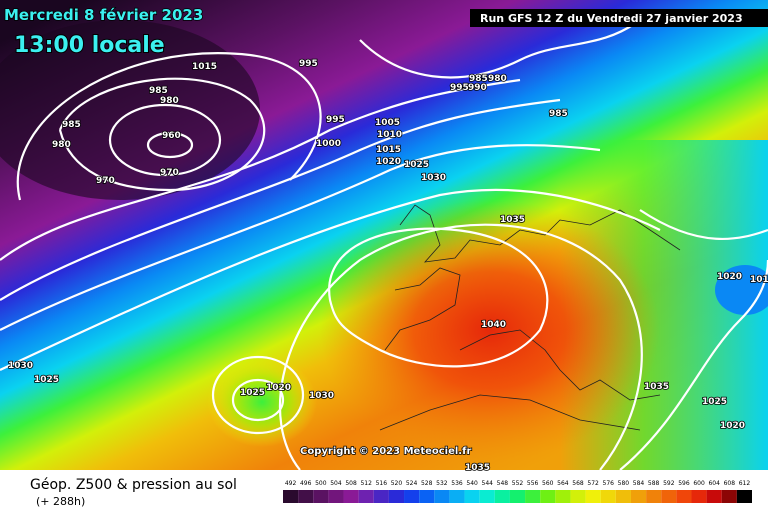  I want to click on scale-label: 568, so click(578, 483).